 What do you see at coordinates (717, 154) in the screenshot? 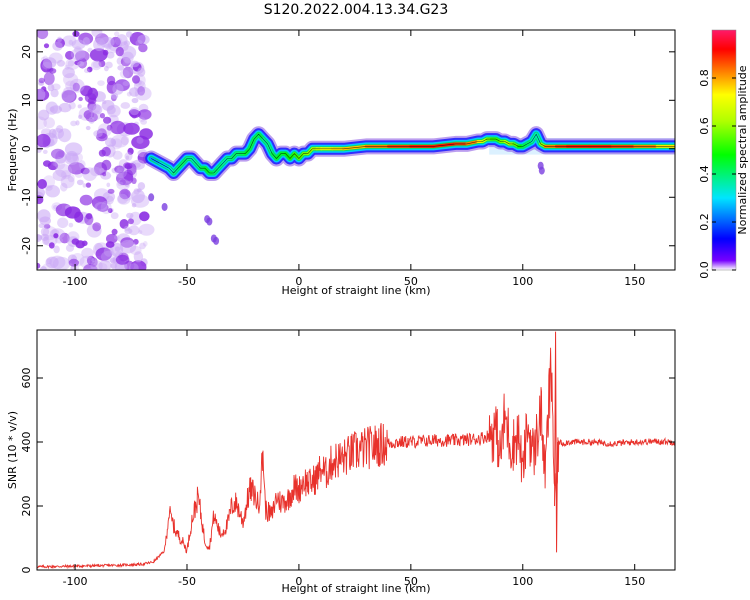
I see `colorbar-axis: 0.0 0.2 0.4 0.6 0.8` at bounding box center [717, 154].